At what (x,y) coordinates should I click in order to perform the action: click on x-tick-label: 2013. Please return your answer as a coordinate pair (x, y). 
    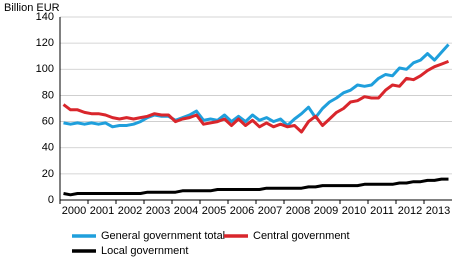
    Looking at the image, I should click on (438, 211).